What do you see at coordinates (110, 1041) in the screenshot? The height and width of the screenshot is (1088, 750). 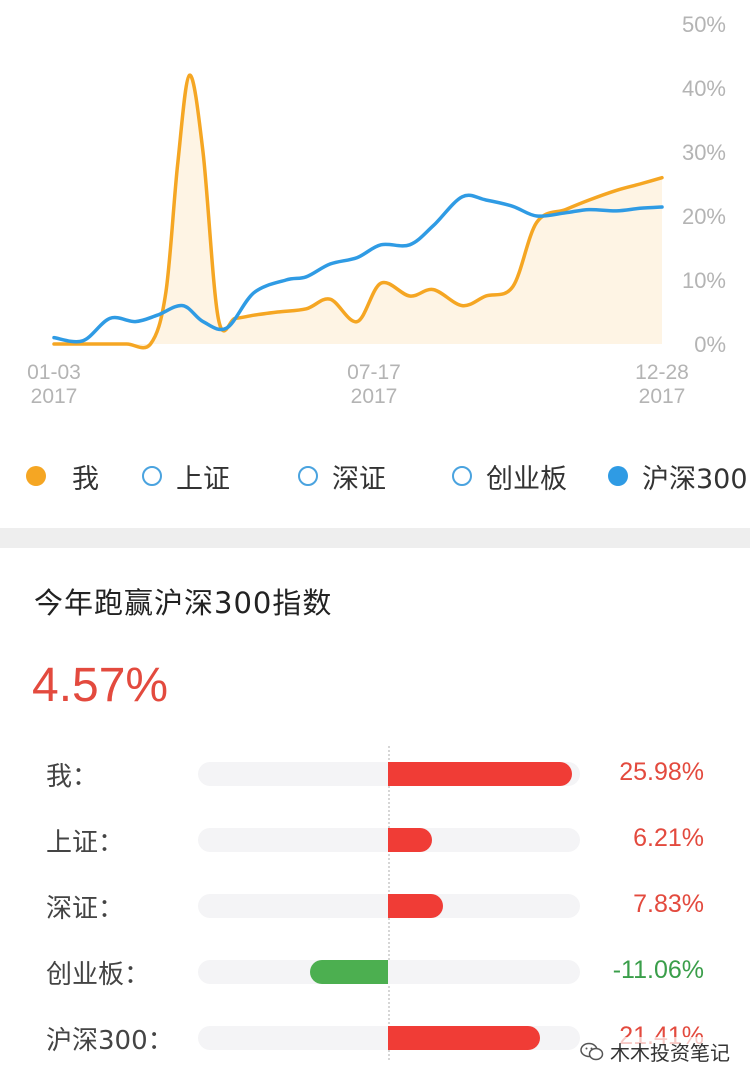 I see `bar-label: 沪深300：` at bounding box center [110, 1041].